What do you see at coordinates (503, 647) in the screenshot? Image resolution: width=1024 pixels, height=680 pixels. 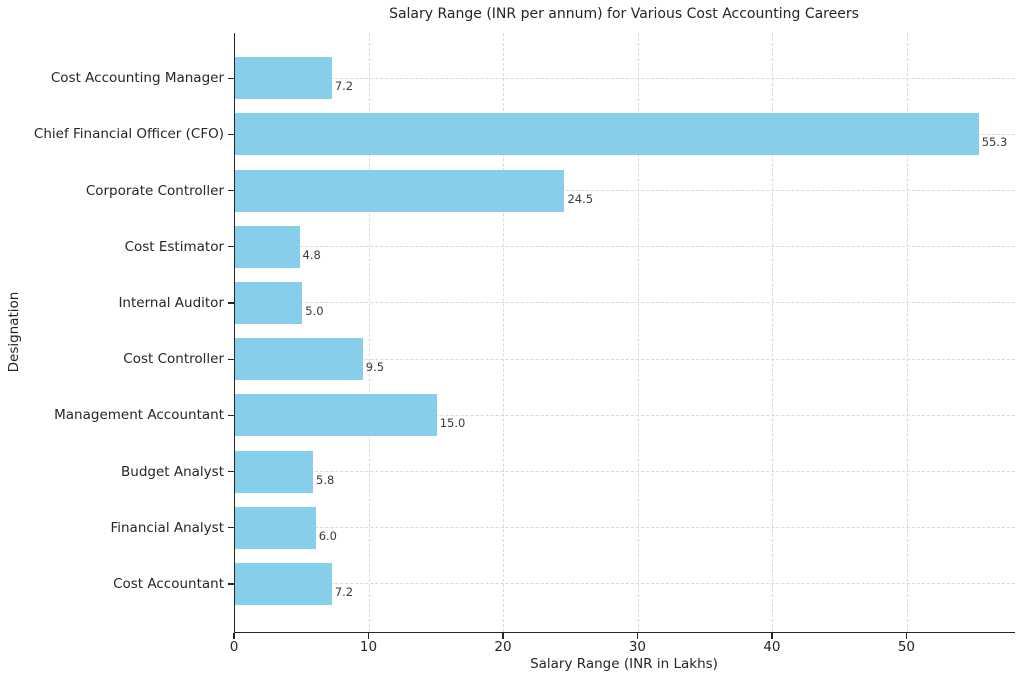 I see `x-tick-label: 20` at bounding box center [503, 647].